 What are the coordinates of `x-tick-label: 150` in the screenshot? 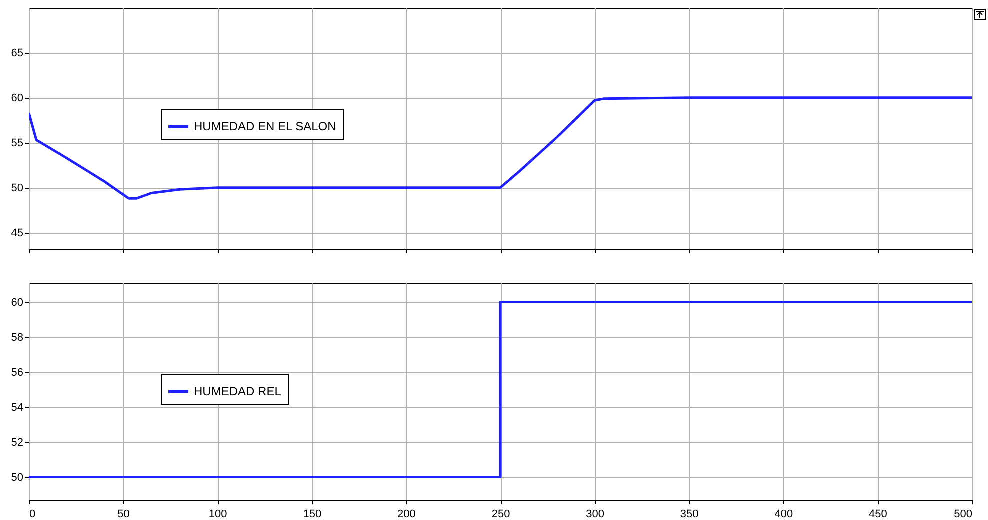 It's located at (312, 514).